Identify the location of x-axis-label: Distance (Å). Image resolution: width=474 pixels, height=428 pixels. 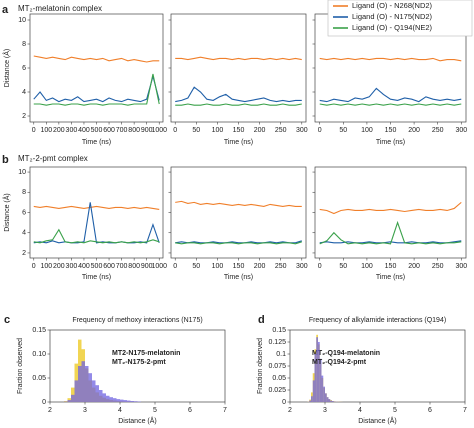
(377, 420).